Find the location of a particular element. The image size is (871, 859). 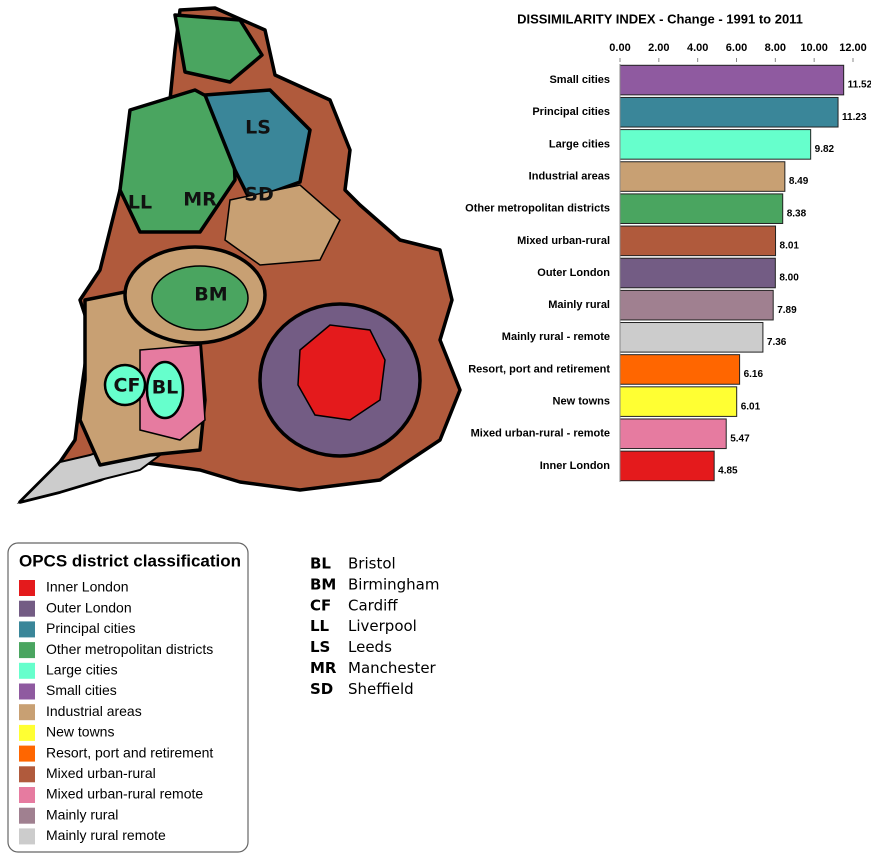

abbreviation-name: Birmingham is located at coordinates (393, 584).